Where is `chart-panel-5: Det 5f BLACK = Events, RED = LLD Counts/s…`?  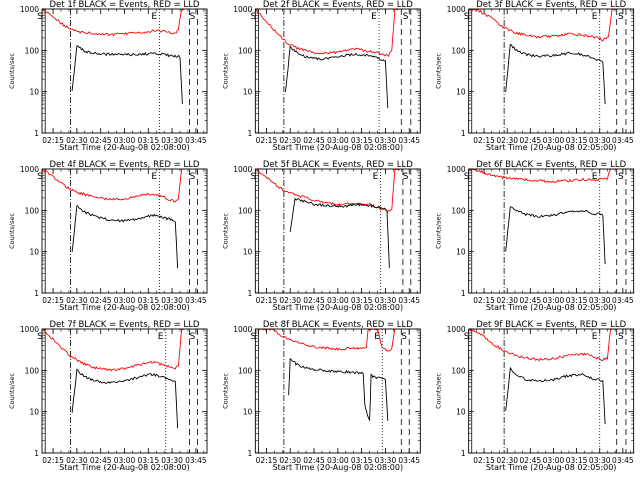
chart-panel-5: Det 5f BLACK = Events, RED = LLD Counts/s… is located at coordinates (321, 236).